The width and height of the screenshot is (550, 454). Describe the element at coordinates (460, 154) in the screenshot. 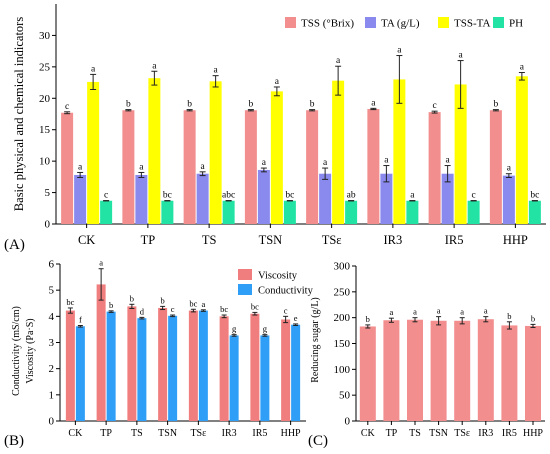

I see `bar-tss-ta-ir5` at that location.